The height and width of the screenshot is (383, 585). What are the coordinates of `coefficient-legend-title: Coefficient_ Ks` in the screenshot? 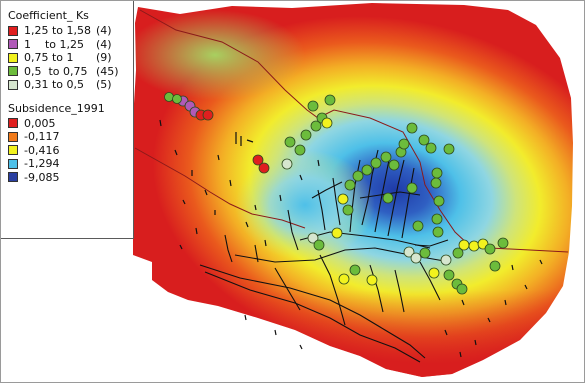 It's located at (48, 15).